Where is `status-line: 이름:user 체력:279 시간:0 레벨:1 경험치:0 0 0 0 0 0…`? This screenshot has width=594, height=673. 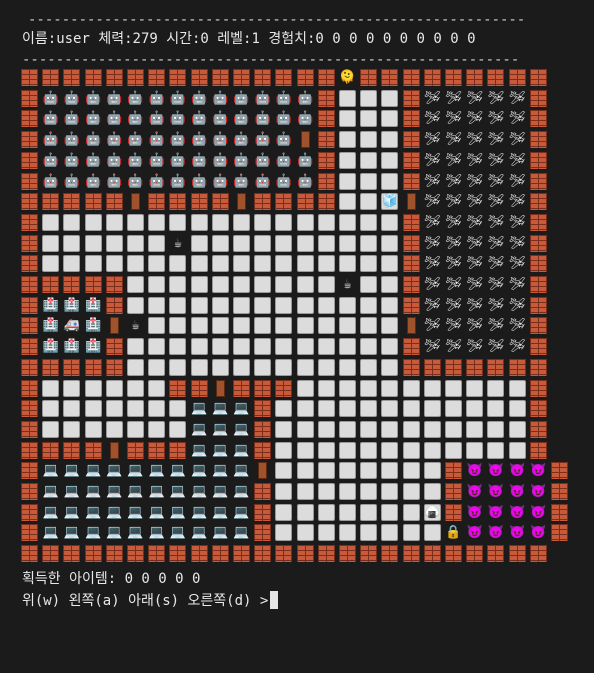 status-line: 이름:user 체력:279 시간:0 레벨:1 경험치:0 0 0 0 0 0… is located at coordinates (249, 39).